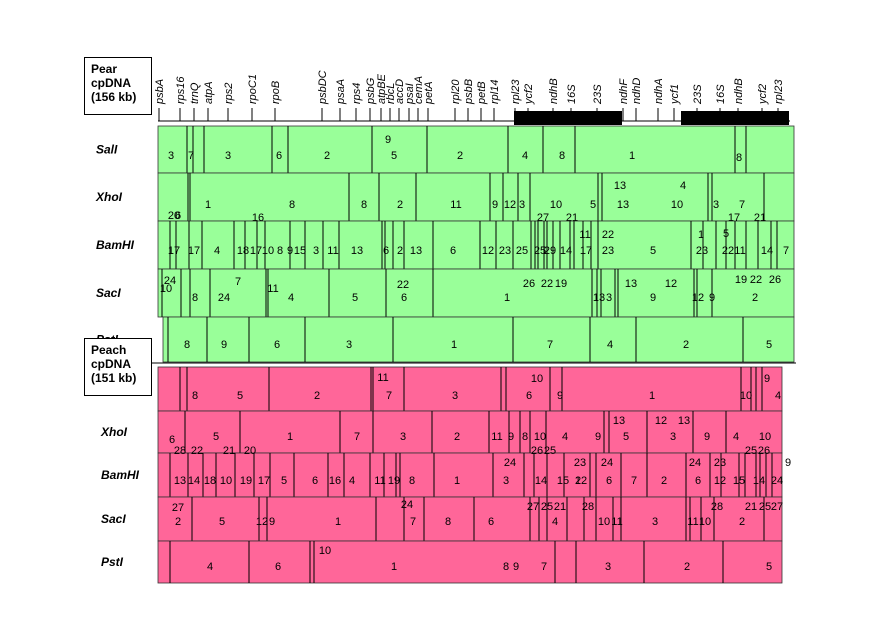 The width and height of the screenshot is (887, 638). What do you see at coordinates (114, 378) in the screenshot?
I see `peach-title-line-3: (151 kb)` at bounding box center [114, 378].